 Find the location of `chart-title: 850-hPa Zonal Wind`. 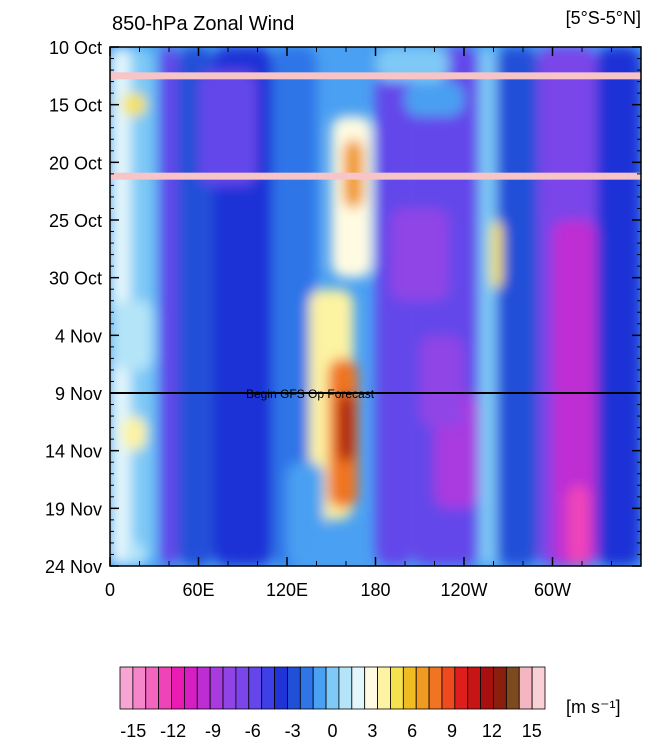

chart-title: 850-hPa Zonal Wind is located at coordinates (203, 24).